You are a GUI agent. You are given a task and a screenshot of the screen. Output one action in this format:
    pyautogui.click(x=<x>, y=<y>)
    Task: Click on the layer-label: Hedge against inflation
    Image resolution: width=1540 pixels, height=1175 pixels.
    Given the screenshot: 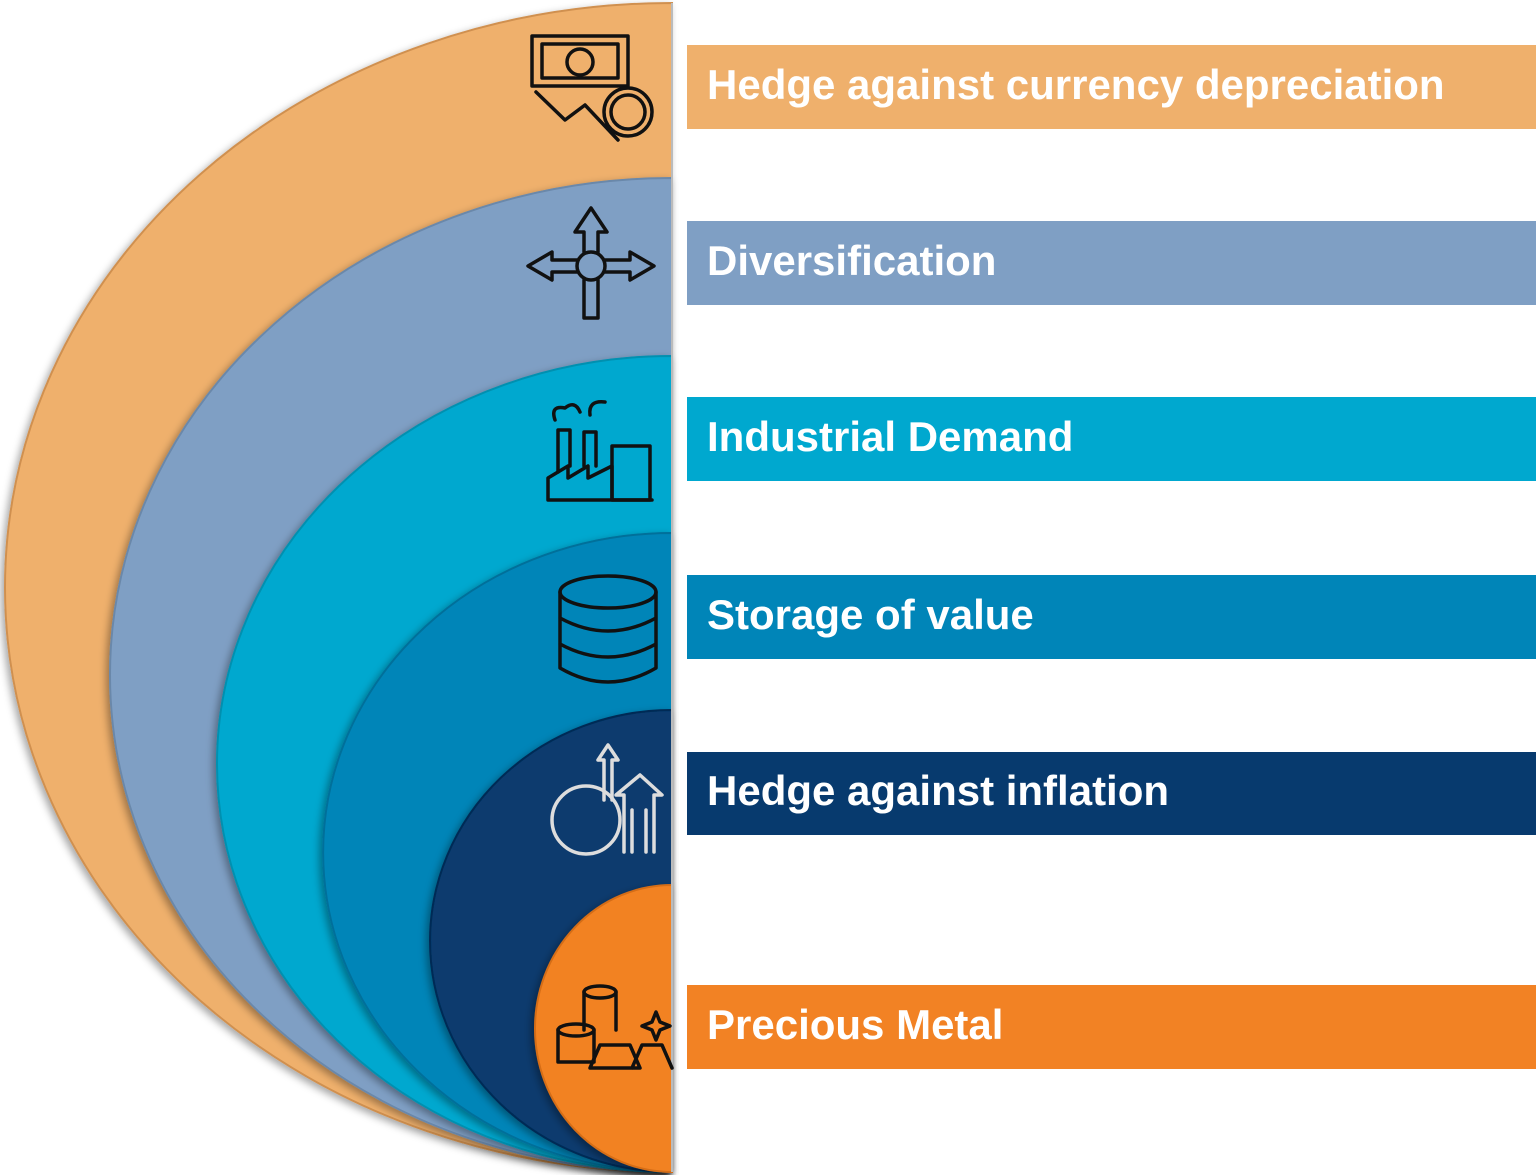 What is the action you would take?
    pyautogui.click(x=938, y=790)
    